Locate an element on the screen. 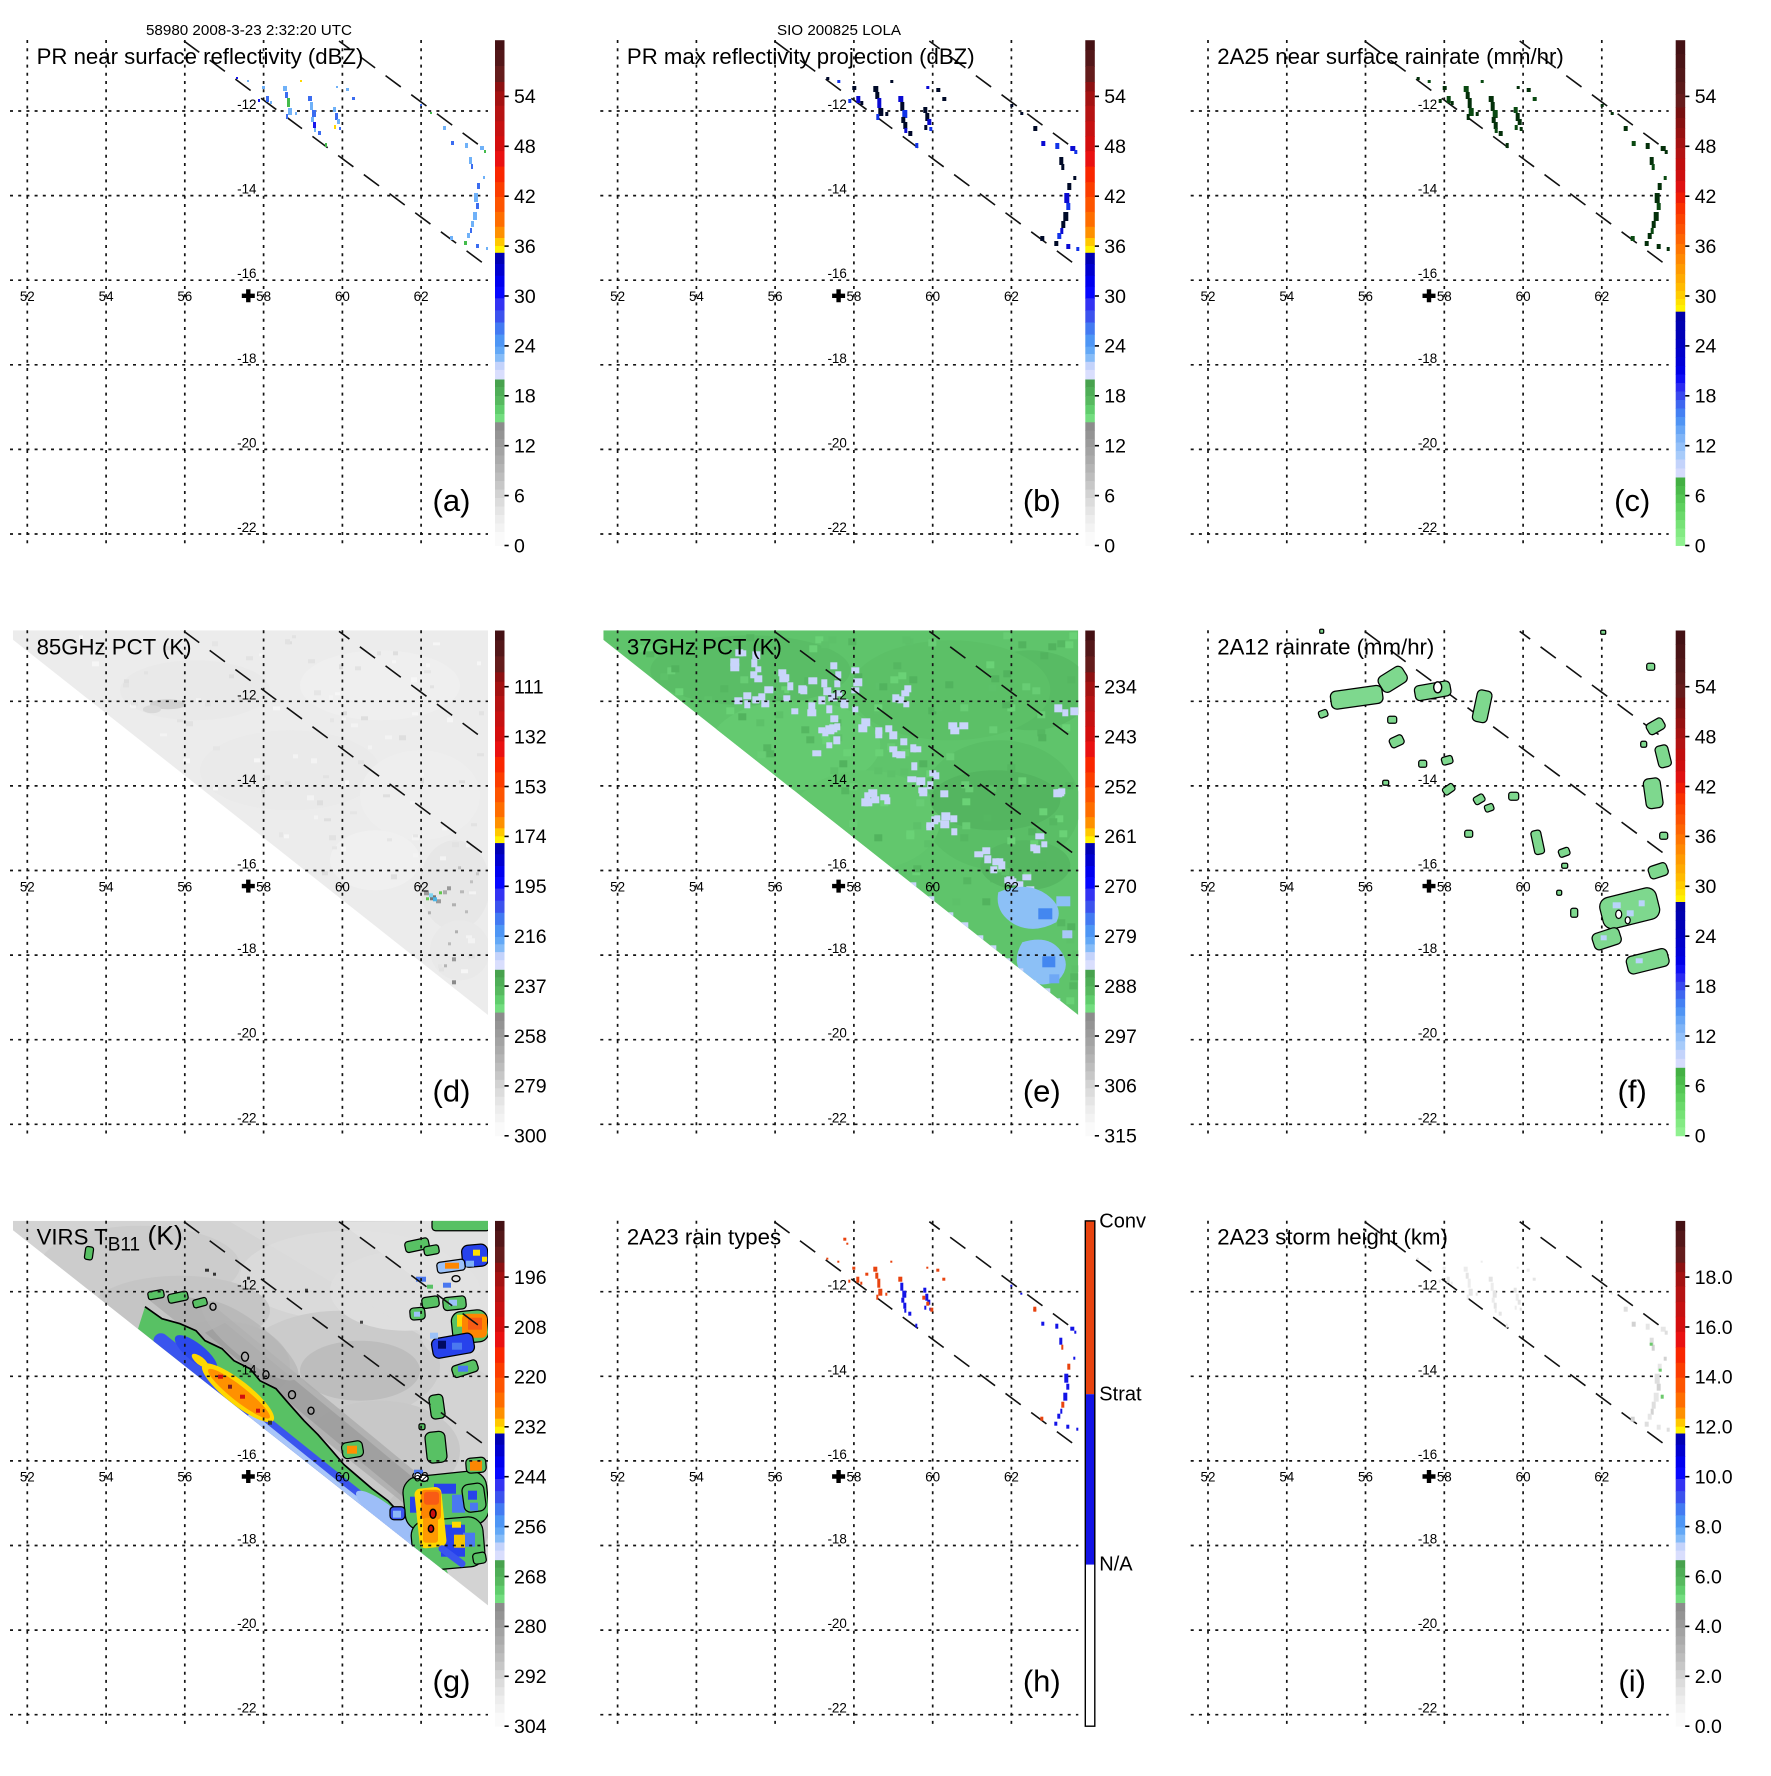  svg-text: 58980 2008-3-23 2:32:20 UTC is located at coordinates (249, 30).